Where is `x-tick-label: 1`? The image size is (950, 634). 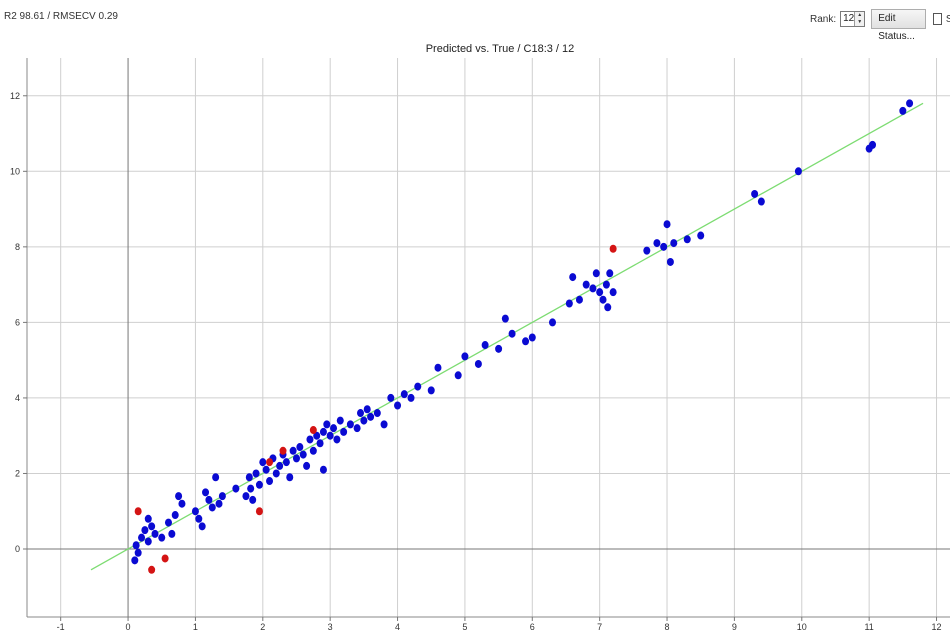 x-tick-label: 1 is located at coordinates (195, 627).